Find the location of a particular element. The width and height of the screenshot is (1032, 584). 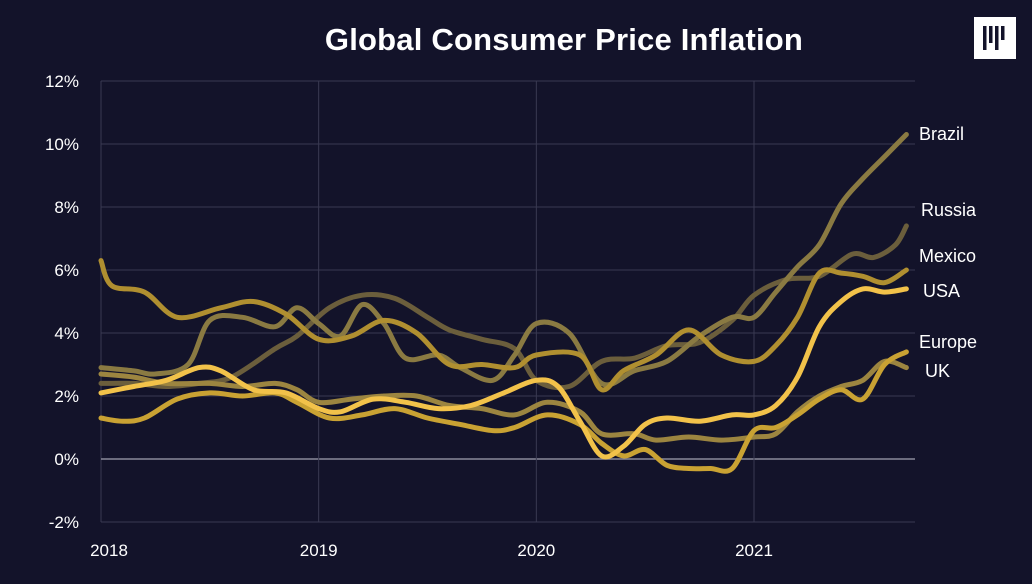

series-label-russia: Russia is located at coordinates (949, 210).